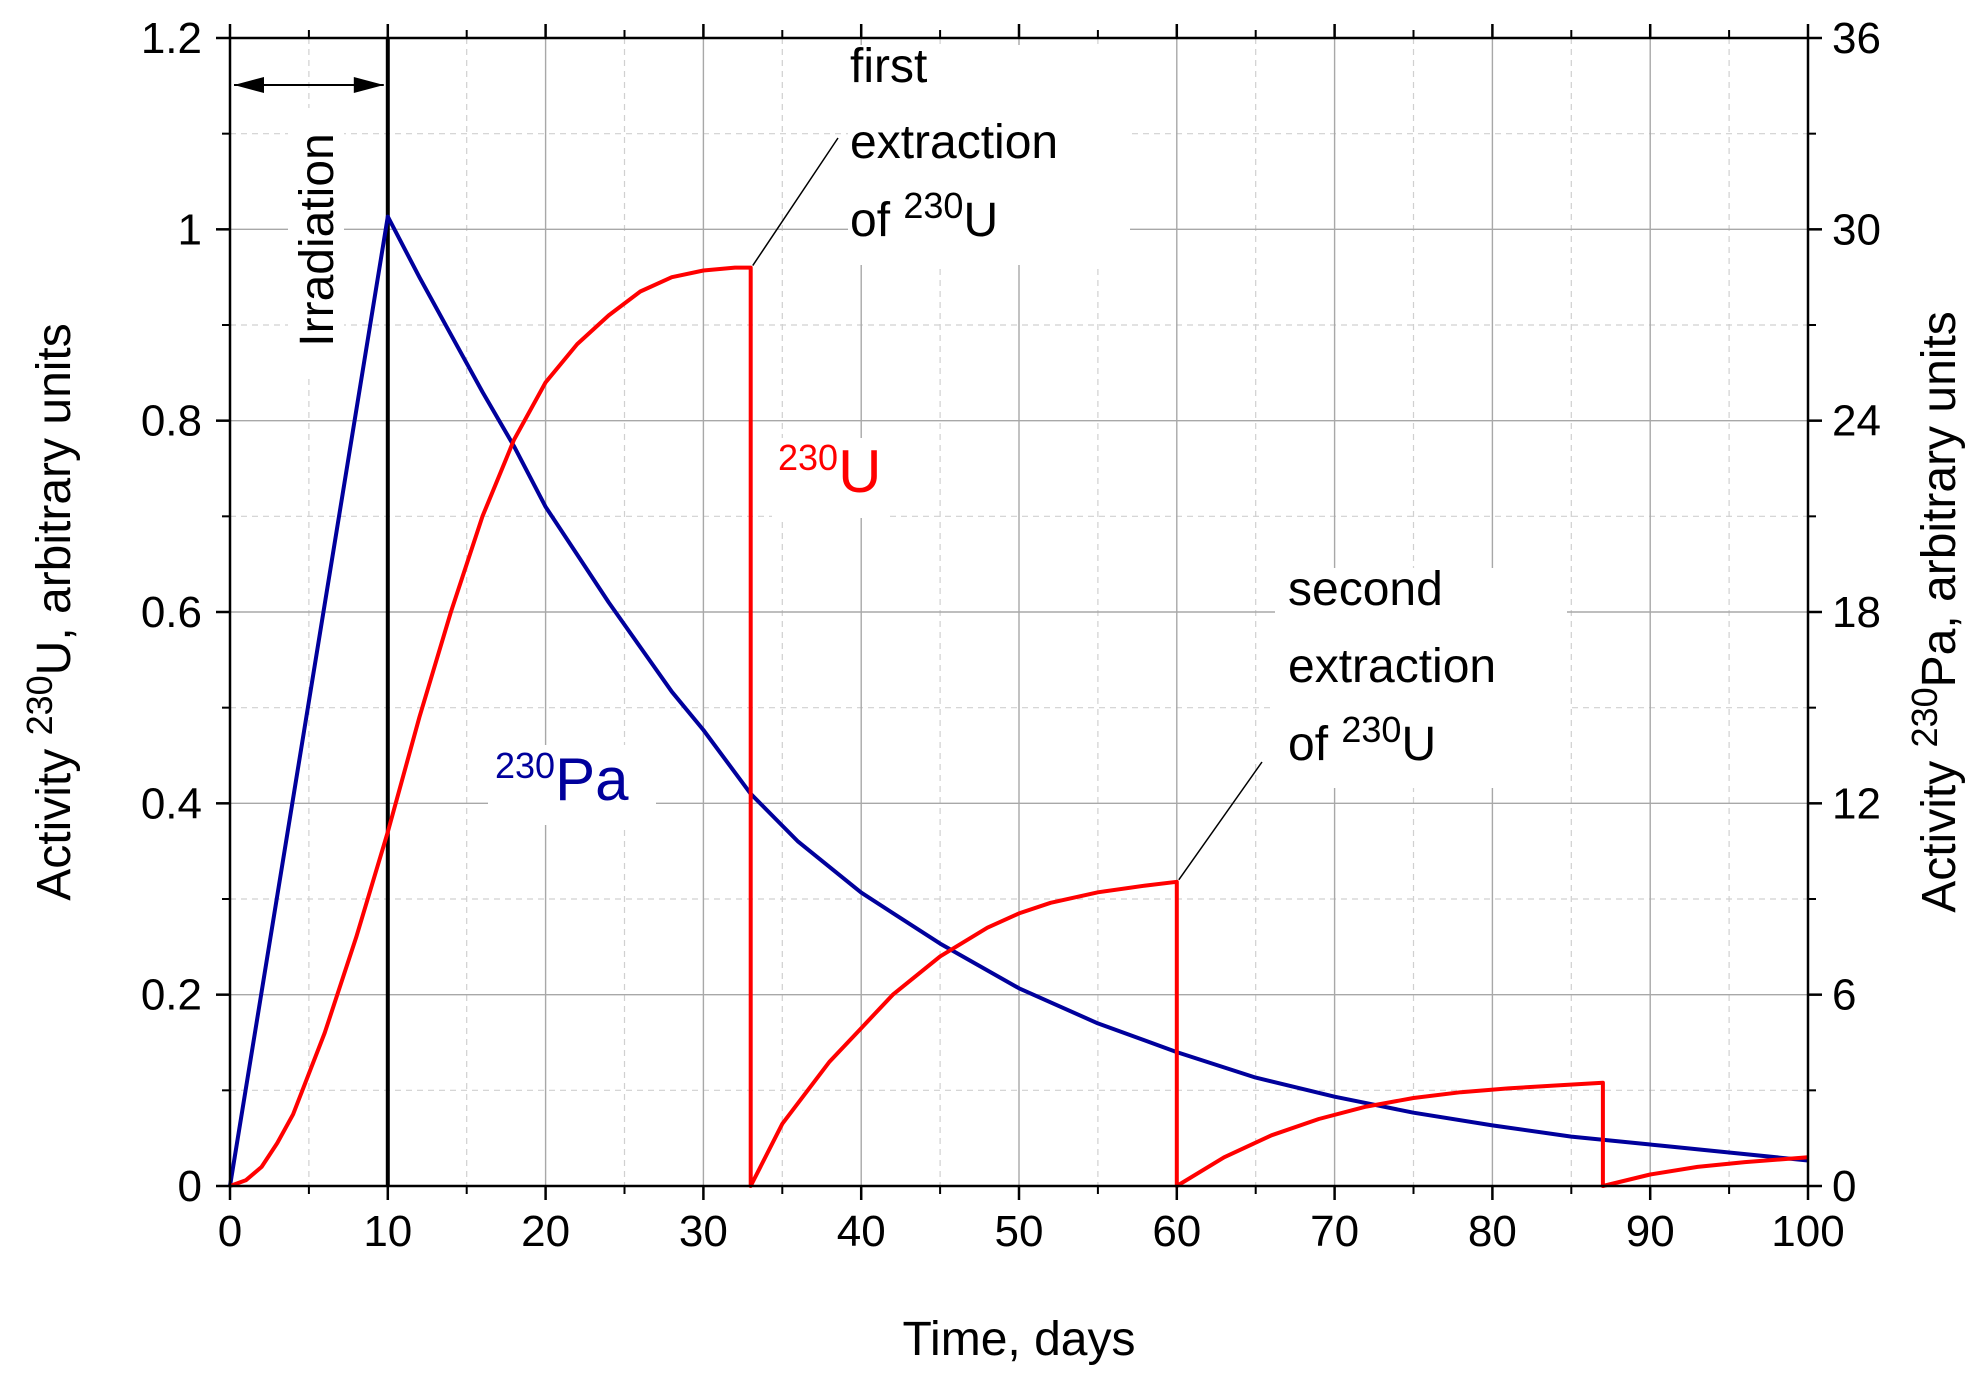 This screenshot has height=1380, width=1982. Describe the element at coordinates (249, 85) in the screenshot. I see `irradiation-arrowhead-left` at that location.